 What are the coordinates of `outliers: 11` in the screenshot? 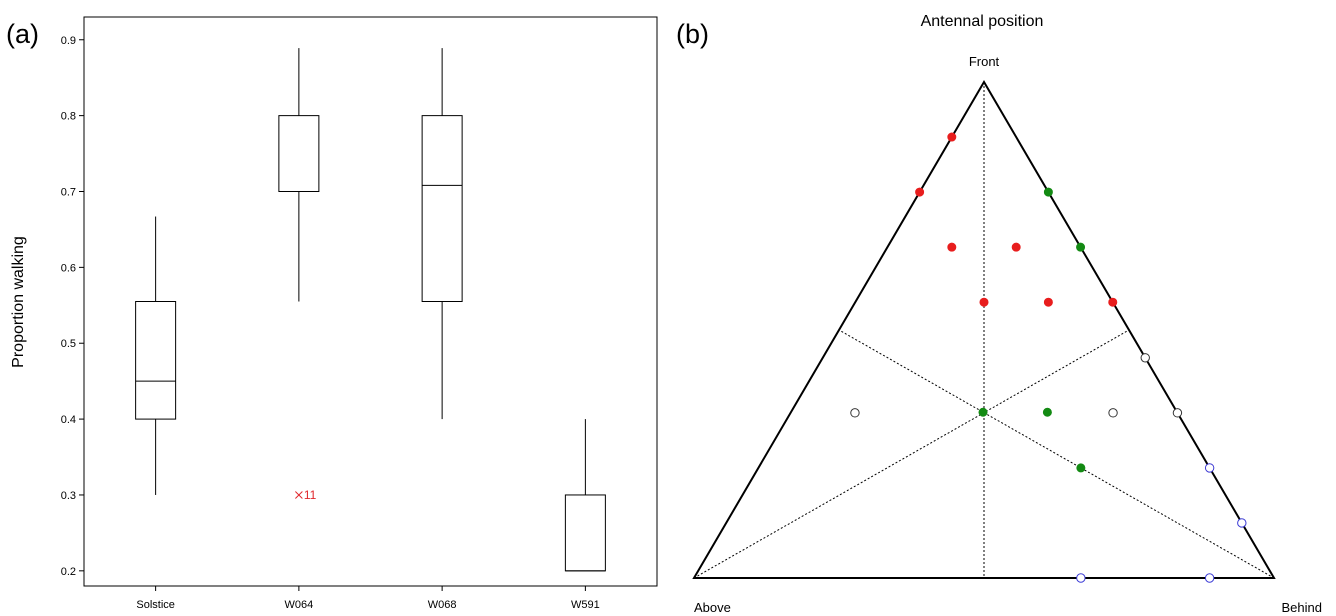 It's located at (306, 495).